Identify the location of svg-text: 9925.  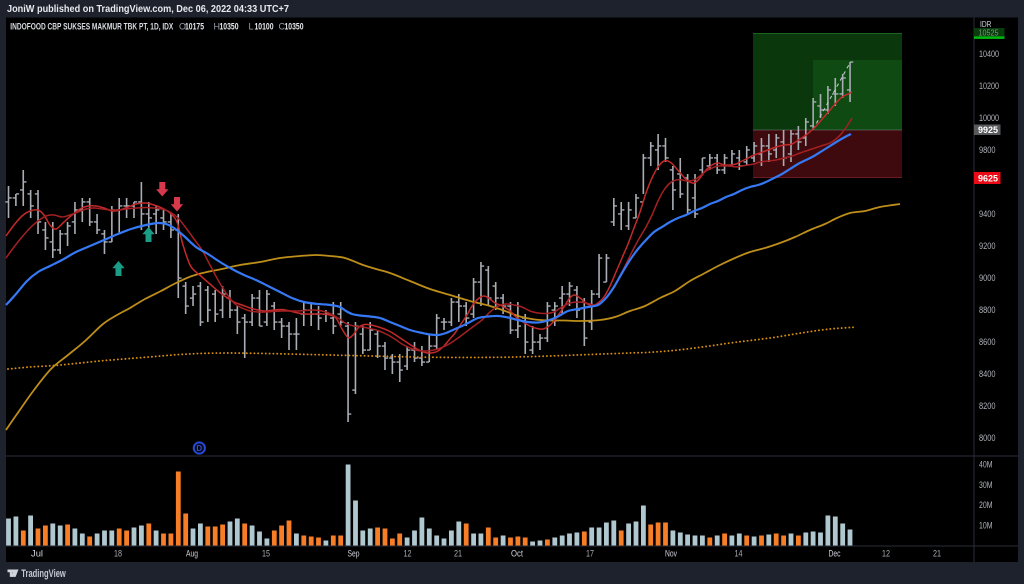
(988, 130).